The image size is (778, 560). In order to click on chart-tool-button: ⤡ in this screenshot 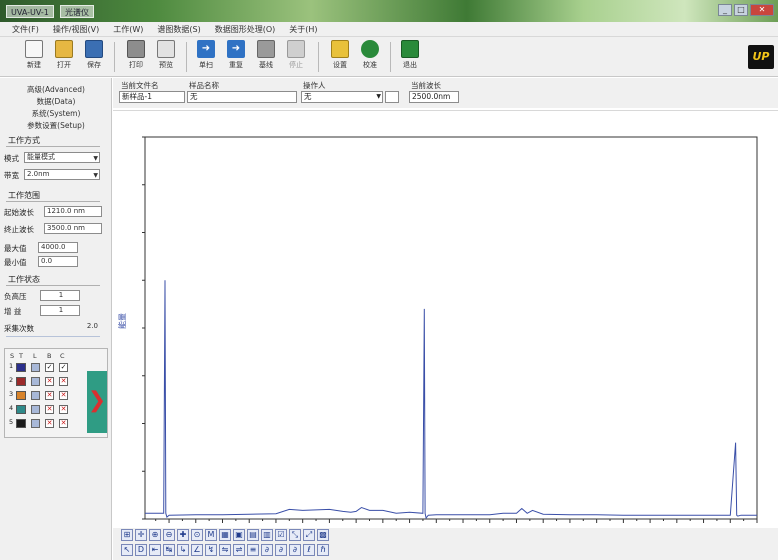, I will do `click(295, 535)`.